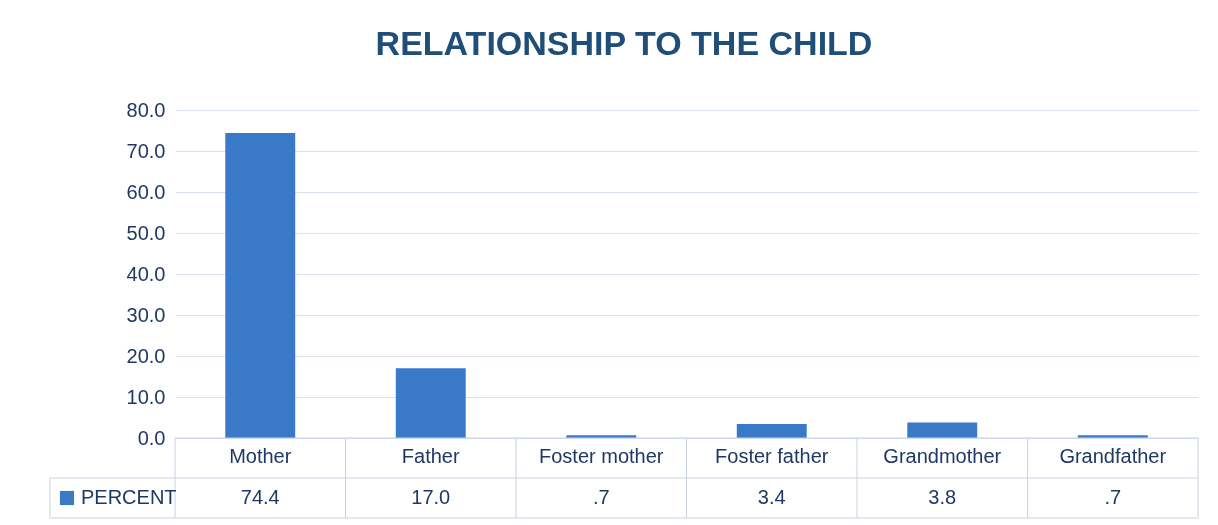  Describe the element at coordinates (129, 497) in the screenshot. I see `legend-label: PERCENT` at that location.